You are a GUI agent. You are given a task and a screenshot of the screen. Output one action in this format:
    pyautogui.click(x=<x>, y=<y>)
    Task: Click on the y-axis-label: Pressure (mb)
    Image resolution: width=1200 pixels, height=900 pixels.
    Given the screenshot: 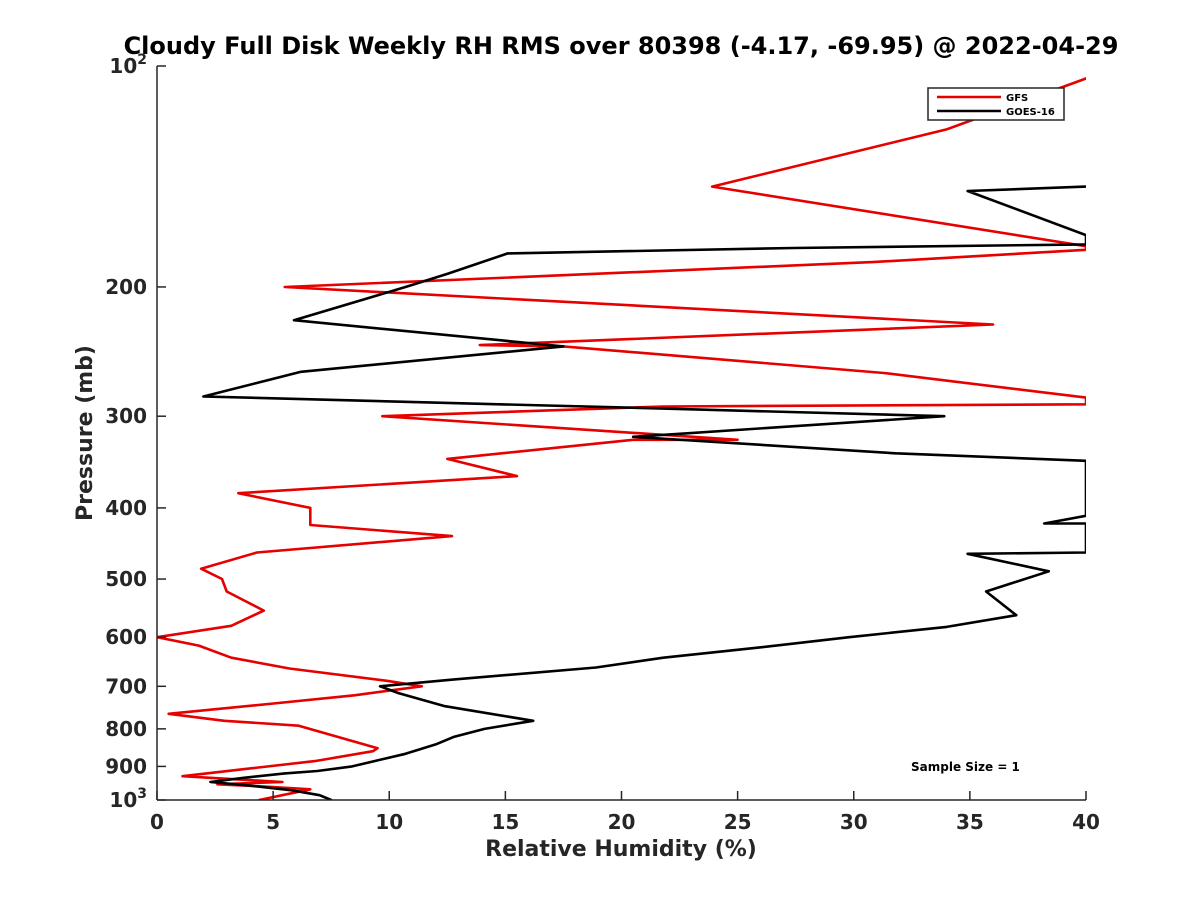 What is the action you would take?
    pyautogui.click(x=85, y=433)
    